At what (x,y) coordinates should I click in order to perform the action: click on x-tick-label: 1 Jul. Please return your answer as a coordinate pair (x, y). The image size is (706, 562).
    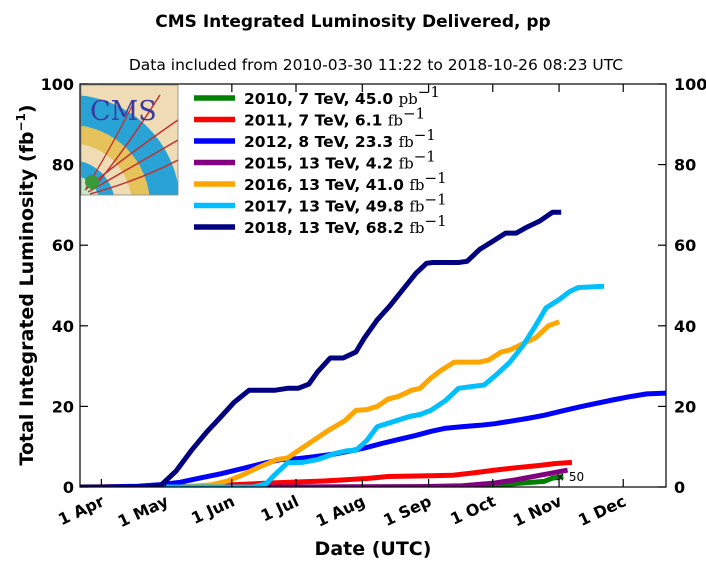
    Looking at the image, I should click on (280, 508).